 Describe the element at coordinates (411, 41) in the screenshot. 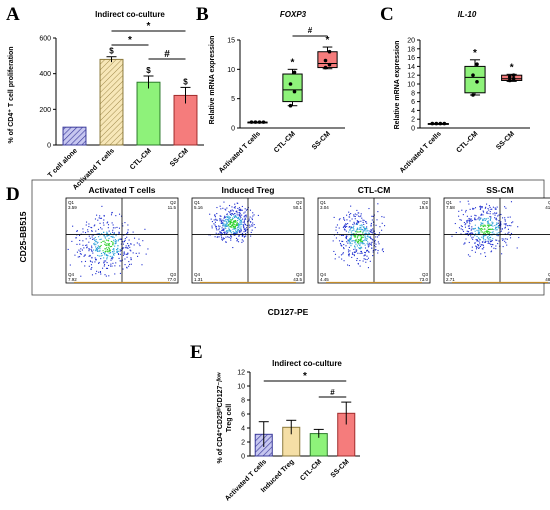

I see `panel-c-y-tick-label: 20` at that location.